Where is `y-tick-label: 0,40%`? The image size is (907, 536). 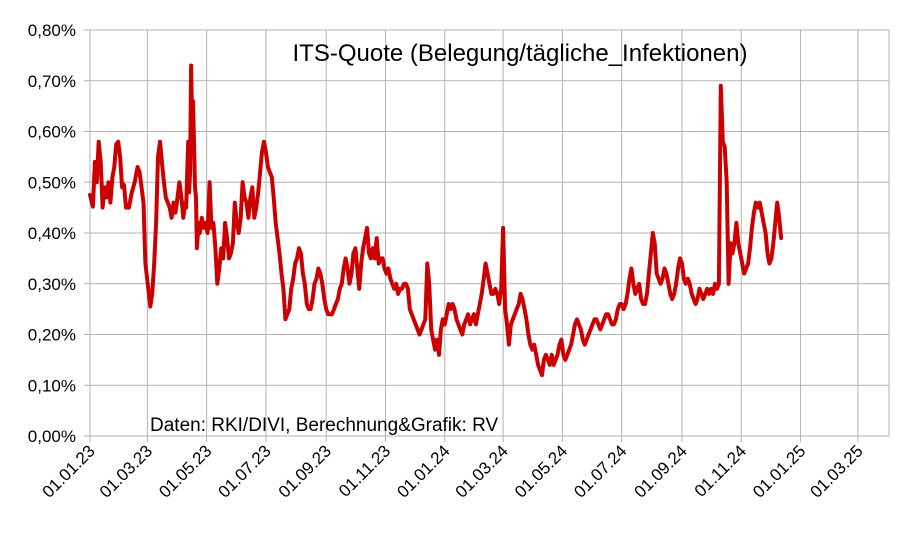 y-tick-label: 0,40% is located at coordinates (52, 233).